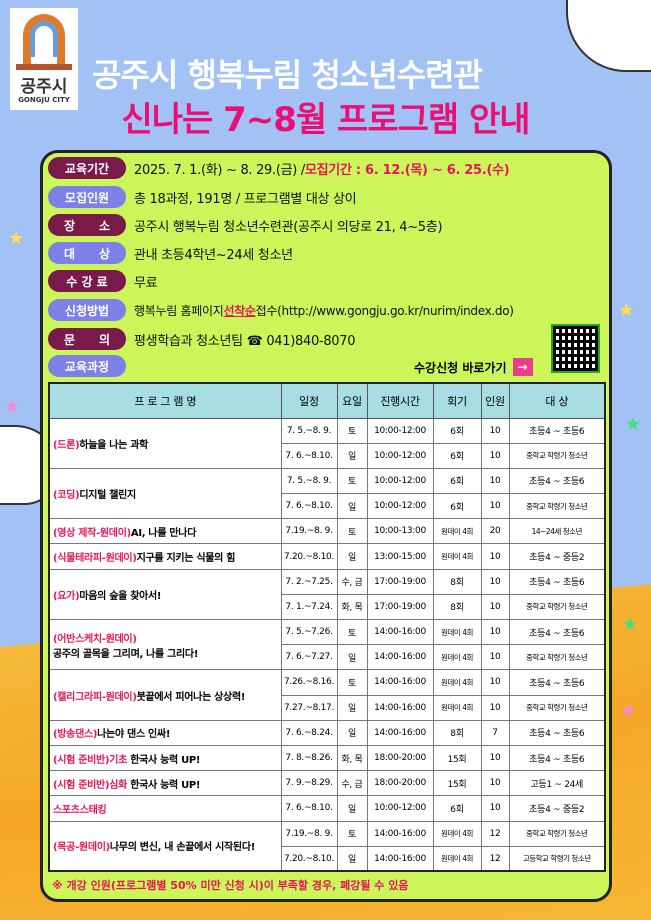  What do you see at coordinates (400, 400) in the screenshot?
I see `col-header-time: 진행시간` at bounding box center [400, 400].